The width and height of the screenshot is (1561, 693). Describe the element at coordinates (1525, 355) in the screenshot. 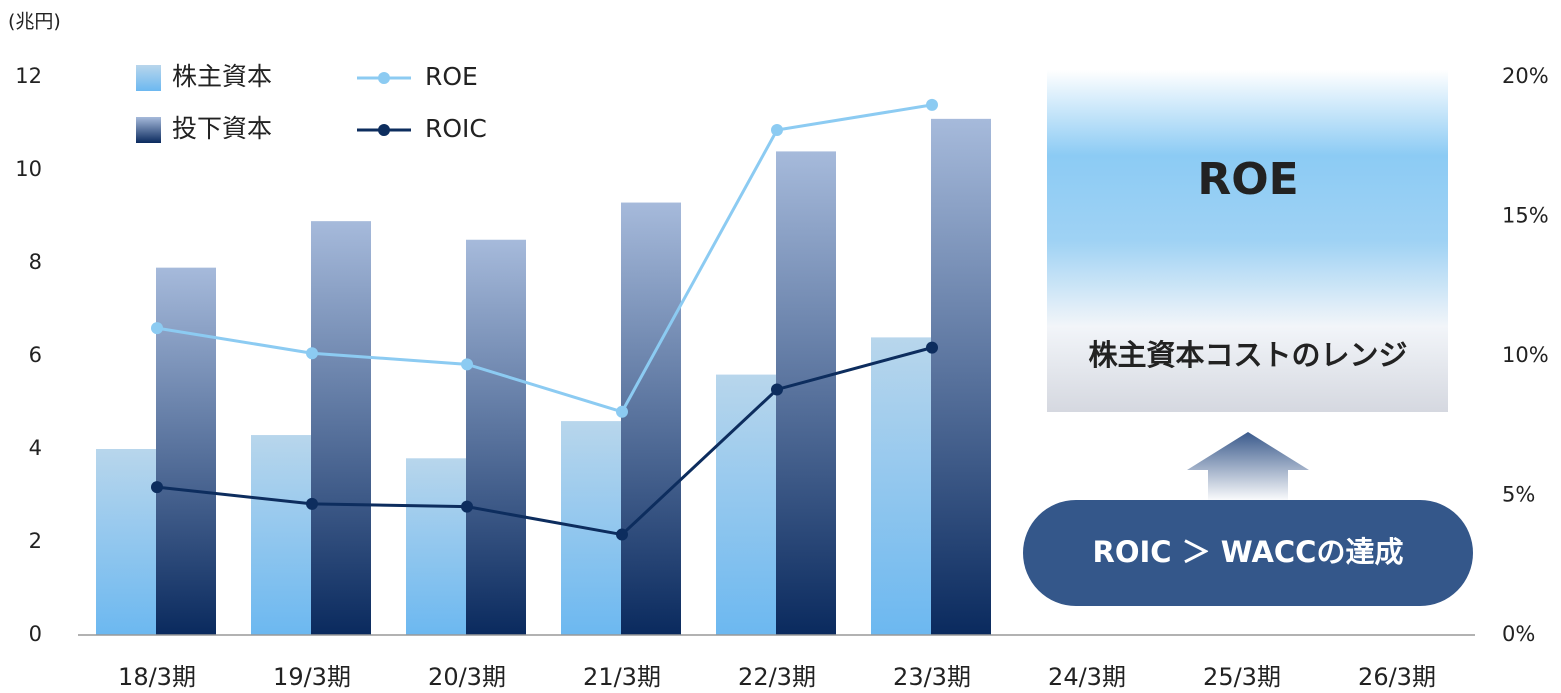

I see `y2-tick-label: 10%` at that location.